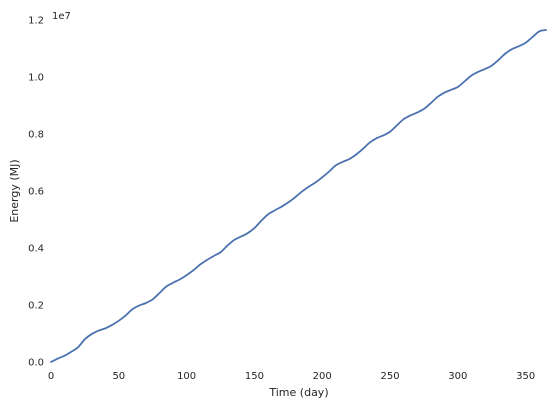 This screenshot has height=407, width=556. Describe the element at coordinates (254, 376) in the screenshot. I see `x-tick-label: 150` at that location.